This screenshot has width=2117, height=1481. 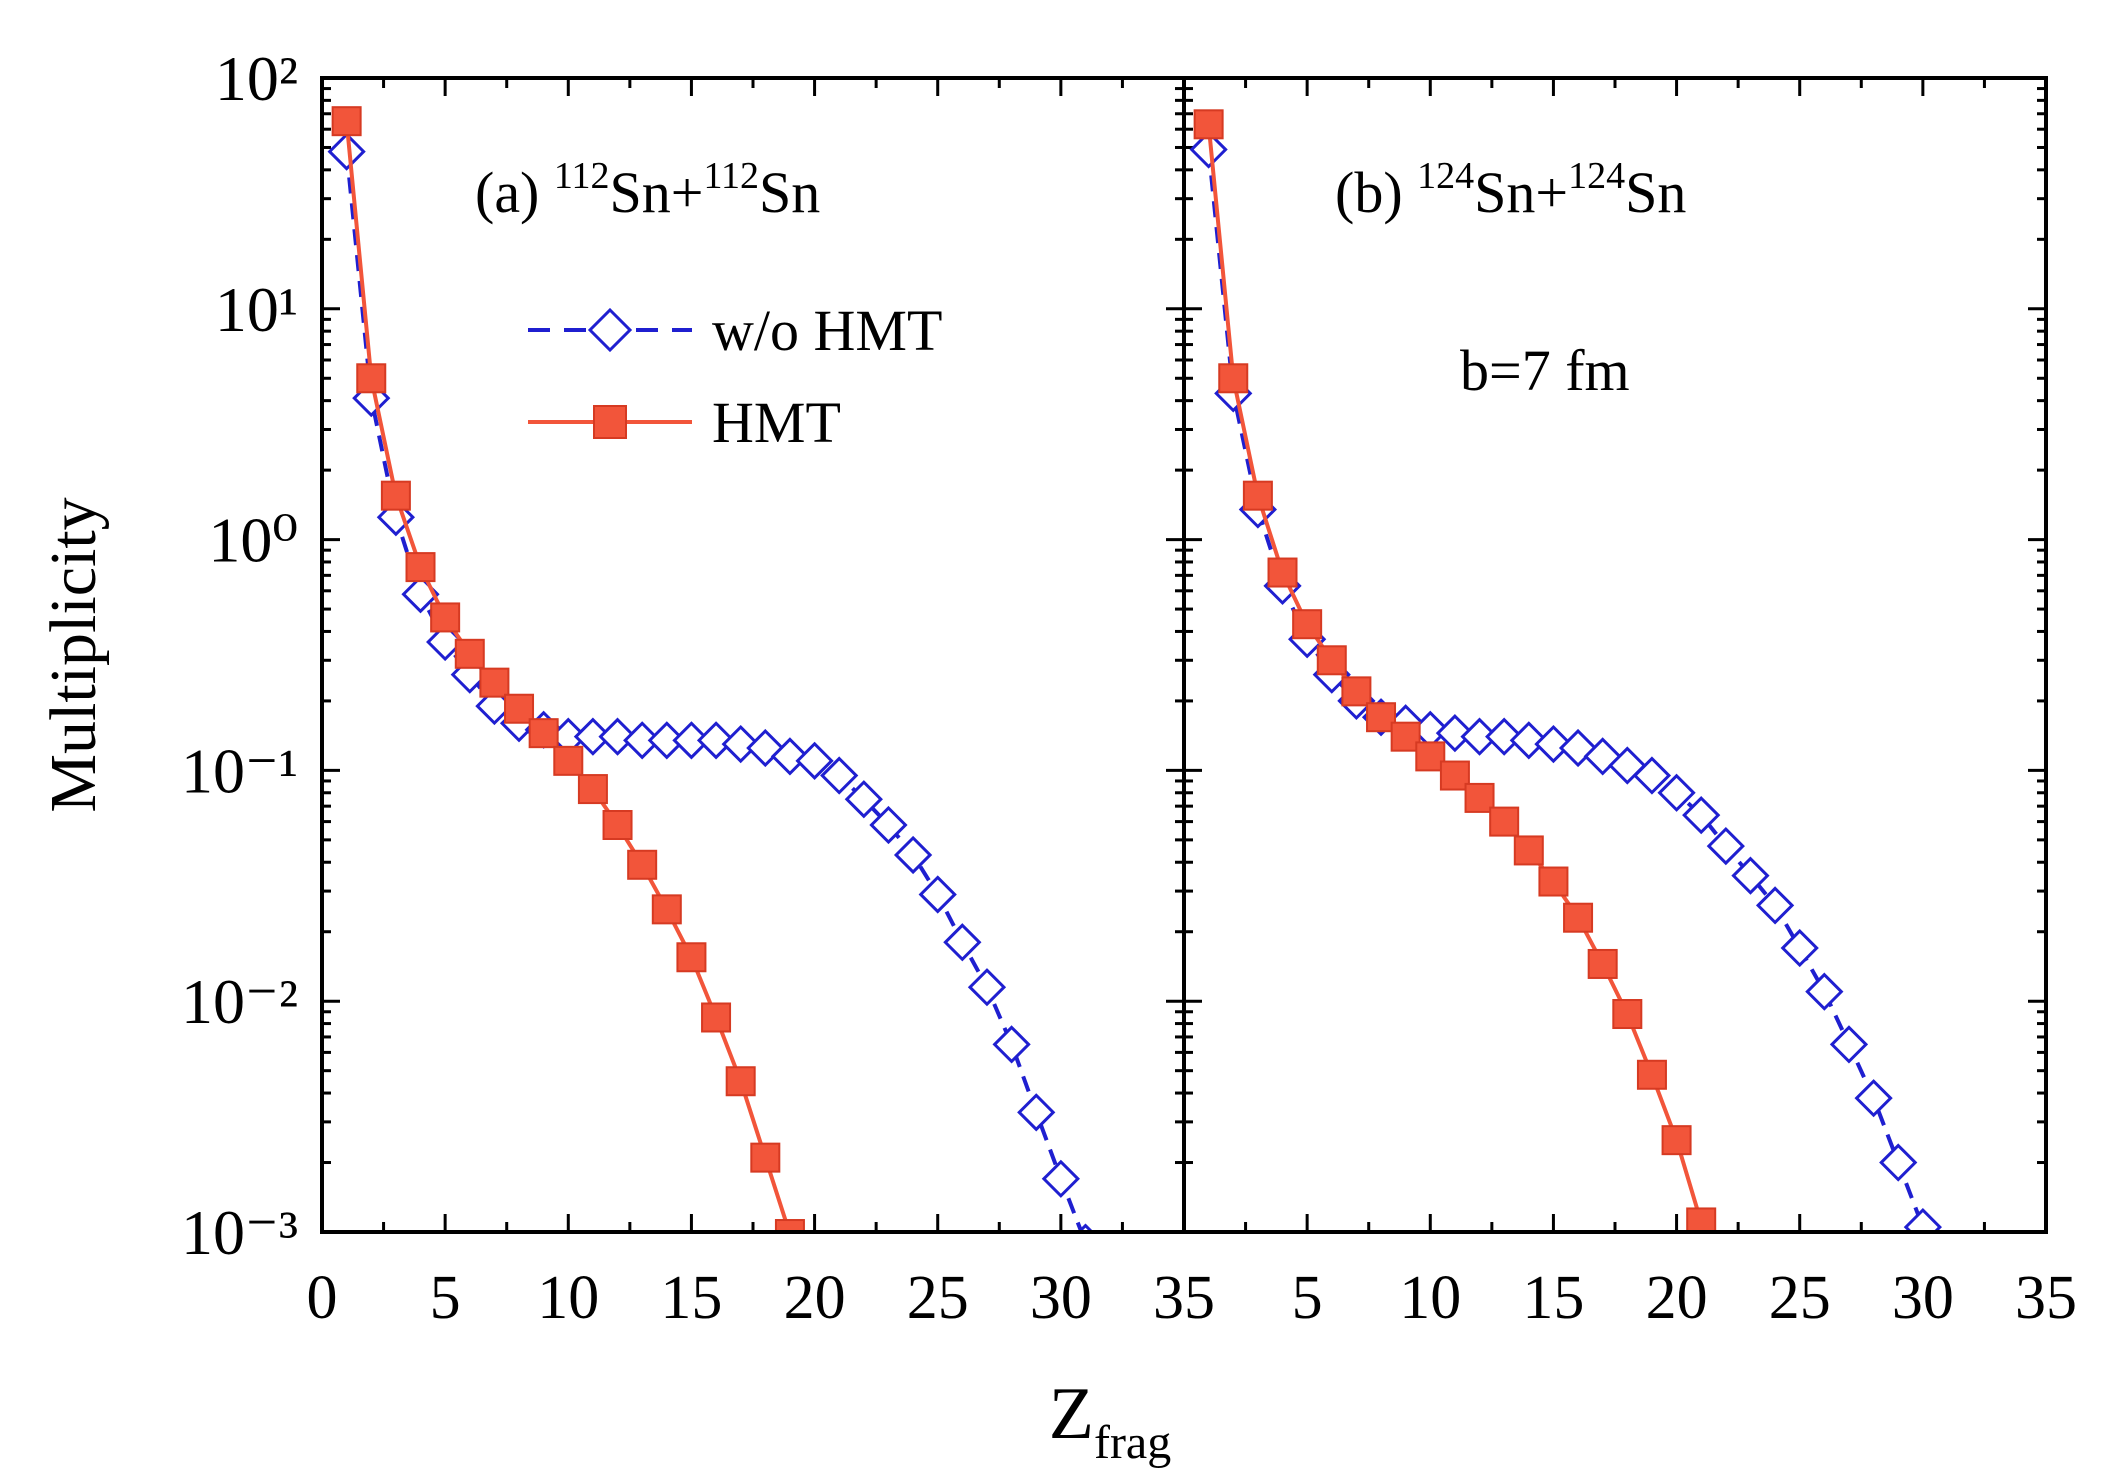 I want to click on impact-parameter-label: b=7 fm, so click(x=1545, y=370).